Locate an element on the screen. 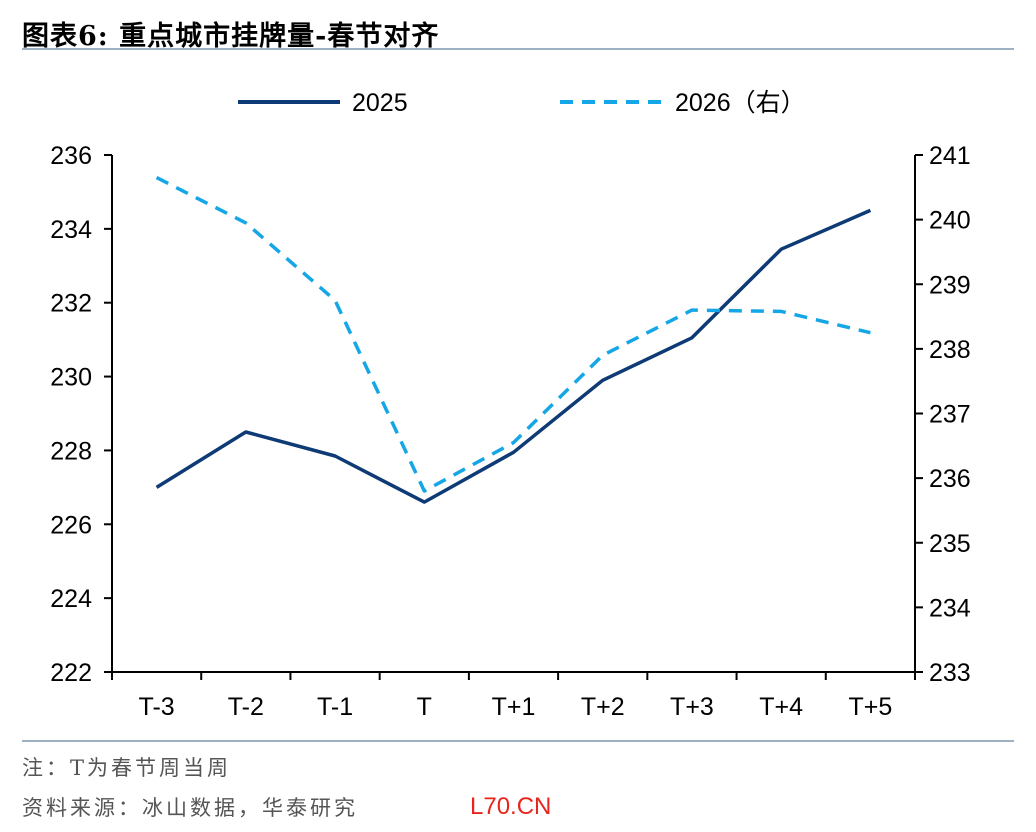  right-tick-label: 233 is located at coordinates (950, 673).